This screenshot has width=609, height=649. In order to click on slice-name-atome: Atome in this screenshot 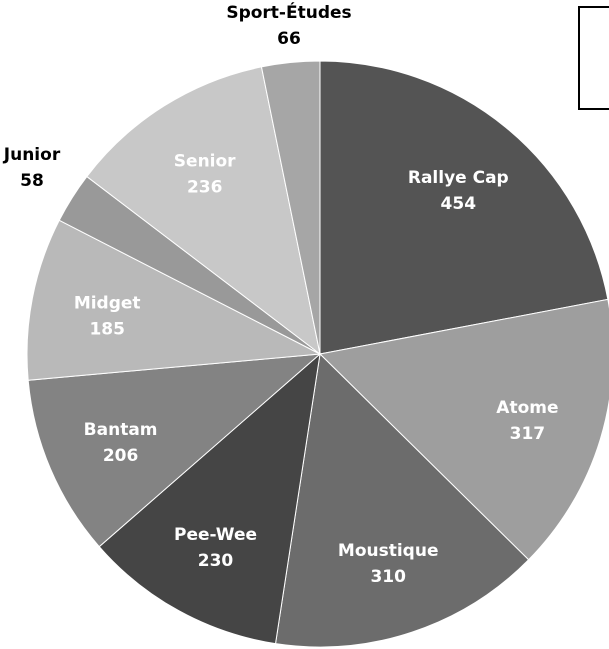, I will do `click(527, 408)`.